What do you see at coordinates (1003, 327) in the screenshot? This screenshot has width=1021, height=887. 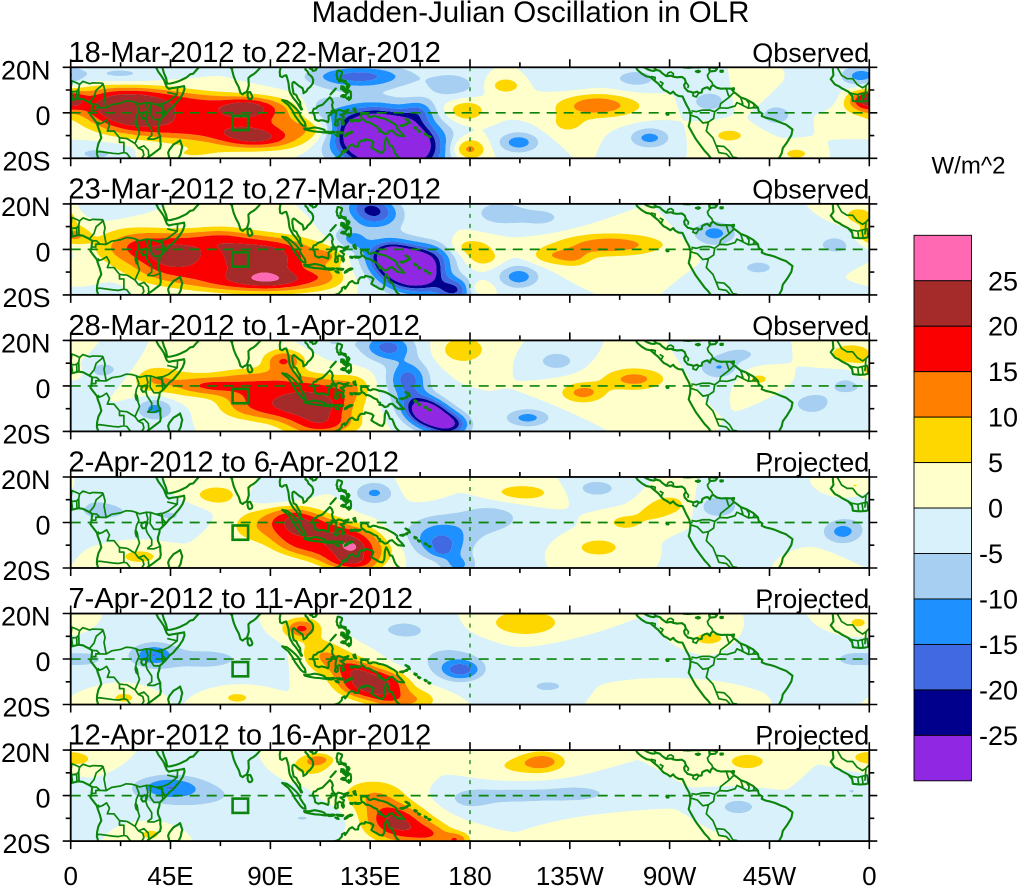 I see `svg-text: 20` at bounding box center [1003, 327].